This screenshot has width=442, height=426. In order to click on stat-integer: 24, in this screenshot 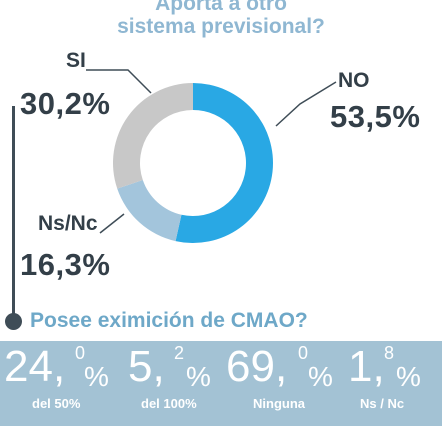, I will do `click(35, 366)`.